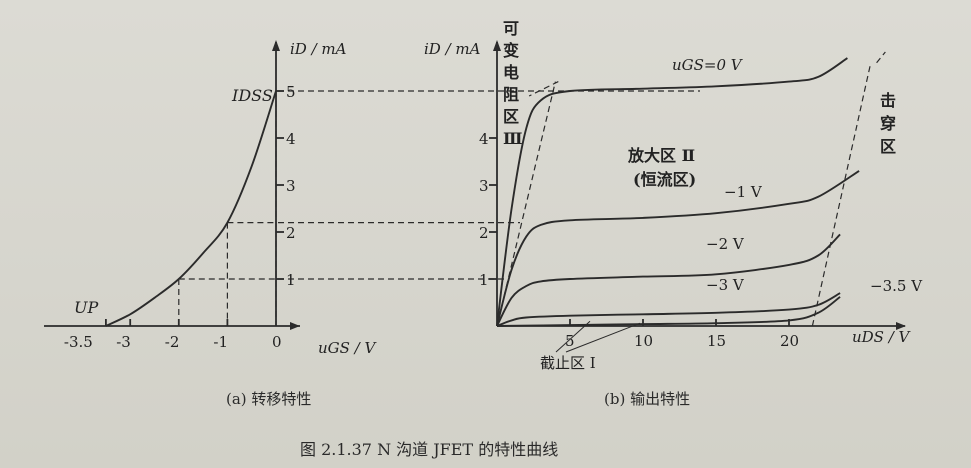 This screenshot has height=468, width=971. What do you see at coordinates (511, 50) in the screenshot?
I see `variable-resistance-char: 变` at bounding box center [511, 50].